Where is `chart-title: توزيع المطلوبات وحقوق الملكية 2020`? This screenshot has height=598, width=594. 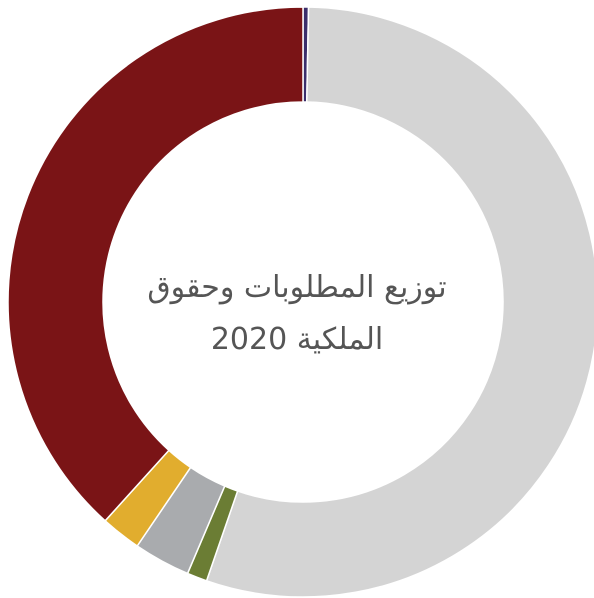
chart-title: توزيع المطلوبات وحقوق الملكية 2020 is located at coordinates (297, 314).